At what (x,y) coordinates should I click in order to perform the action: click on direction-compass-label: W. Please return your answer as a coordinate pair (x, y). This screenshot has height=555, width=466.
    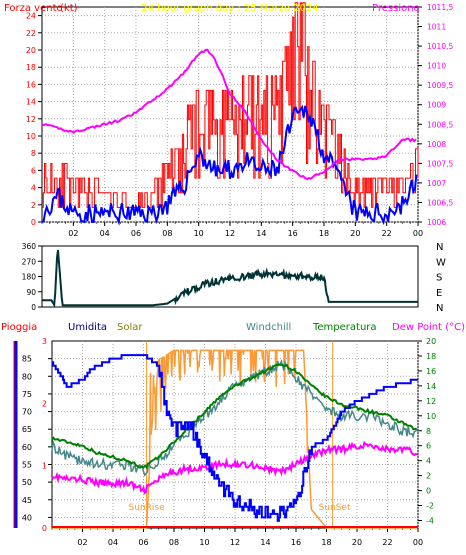
    Looking at the image, I should click on (441, 262).